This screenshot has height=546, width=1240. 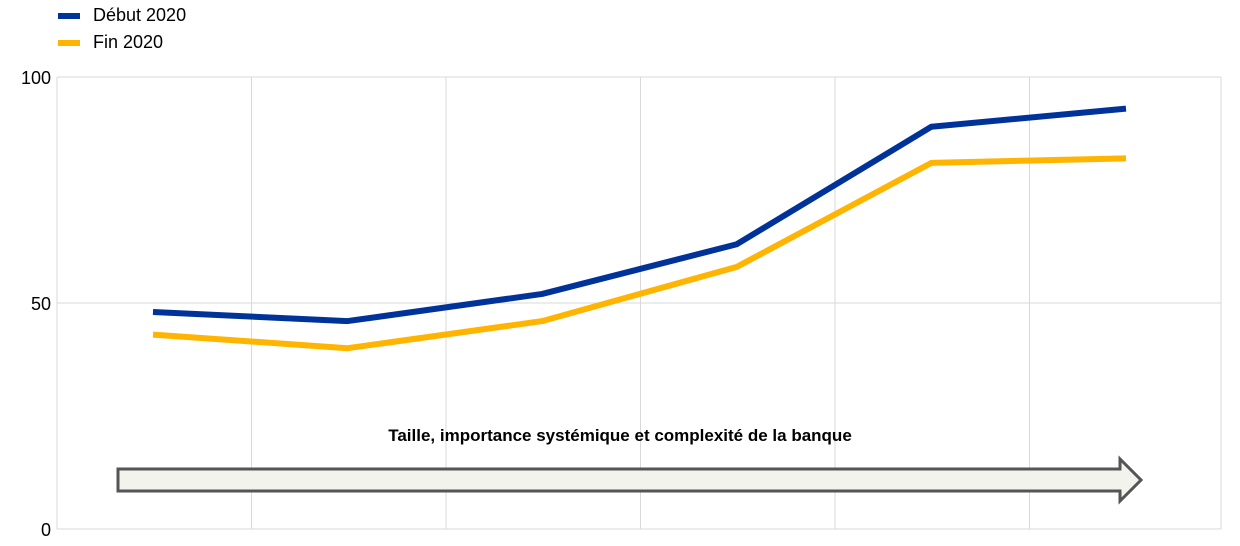 What do you see at coordinates (69, 15) in the screenshot?
I see `legend-swatch-debut-2020` at bounding box center [69, 15].